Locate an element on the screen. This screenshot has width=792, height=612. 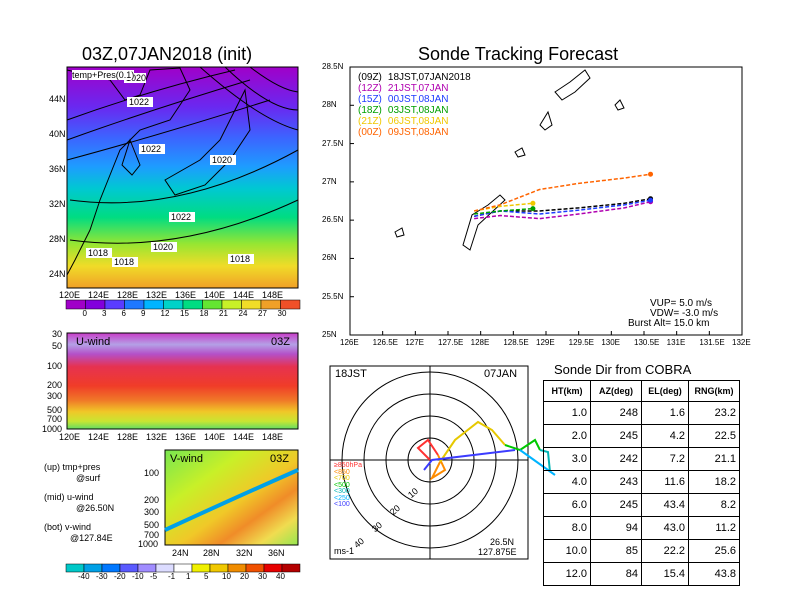
contour-label: 1022 is located at coordinates (181, 217).